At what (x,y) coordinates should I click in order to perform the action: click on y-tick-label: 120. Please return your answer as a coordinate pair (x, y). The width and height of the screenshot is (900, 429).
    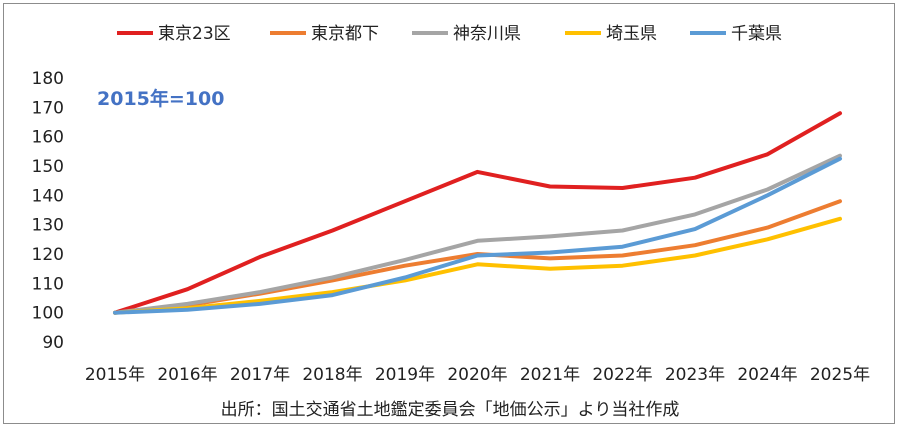
    Looking at the image, I should click on (48, 255).